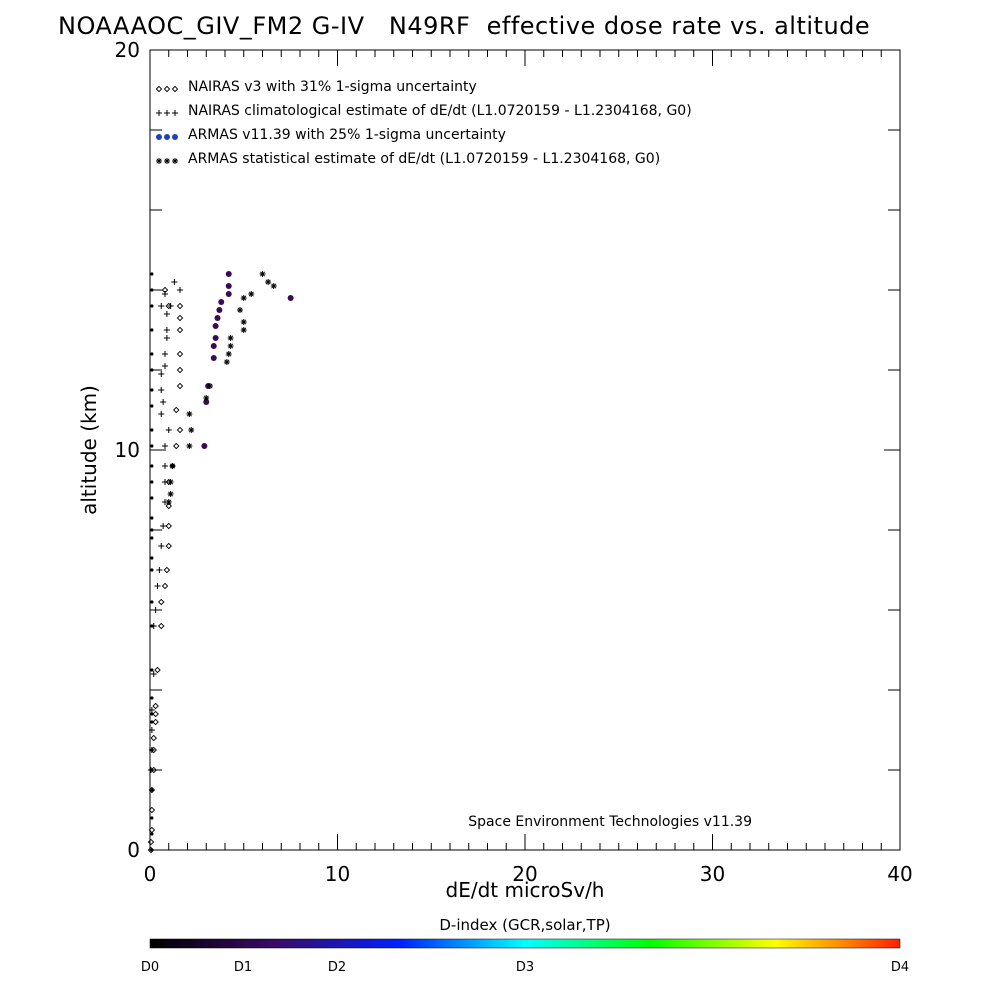 The height and width of the screenshot is (1000, 1000). Describe the element at coordinates (337, 967) in the screenshot. I see `colorbar-label: D2` at that location.